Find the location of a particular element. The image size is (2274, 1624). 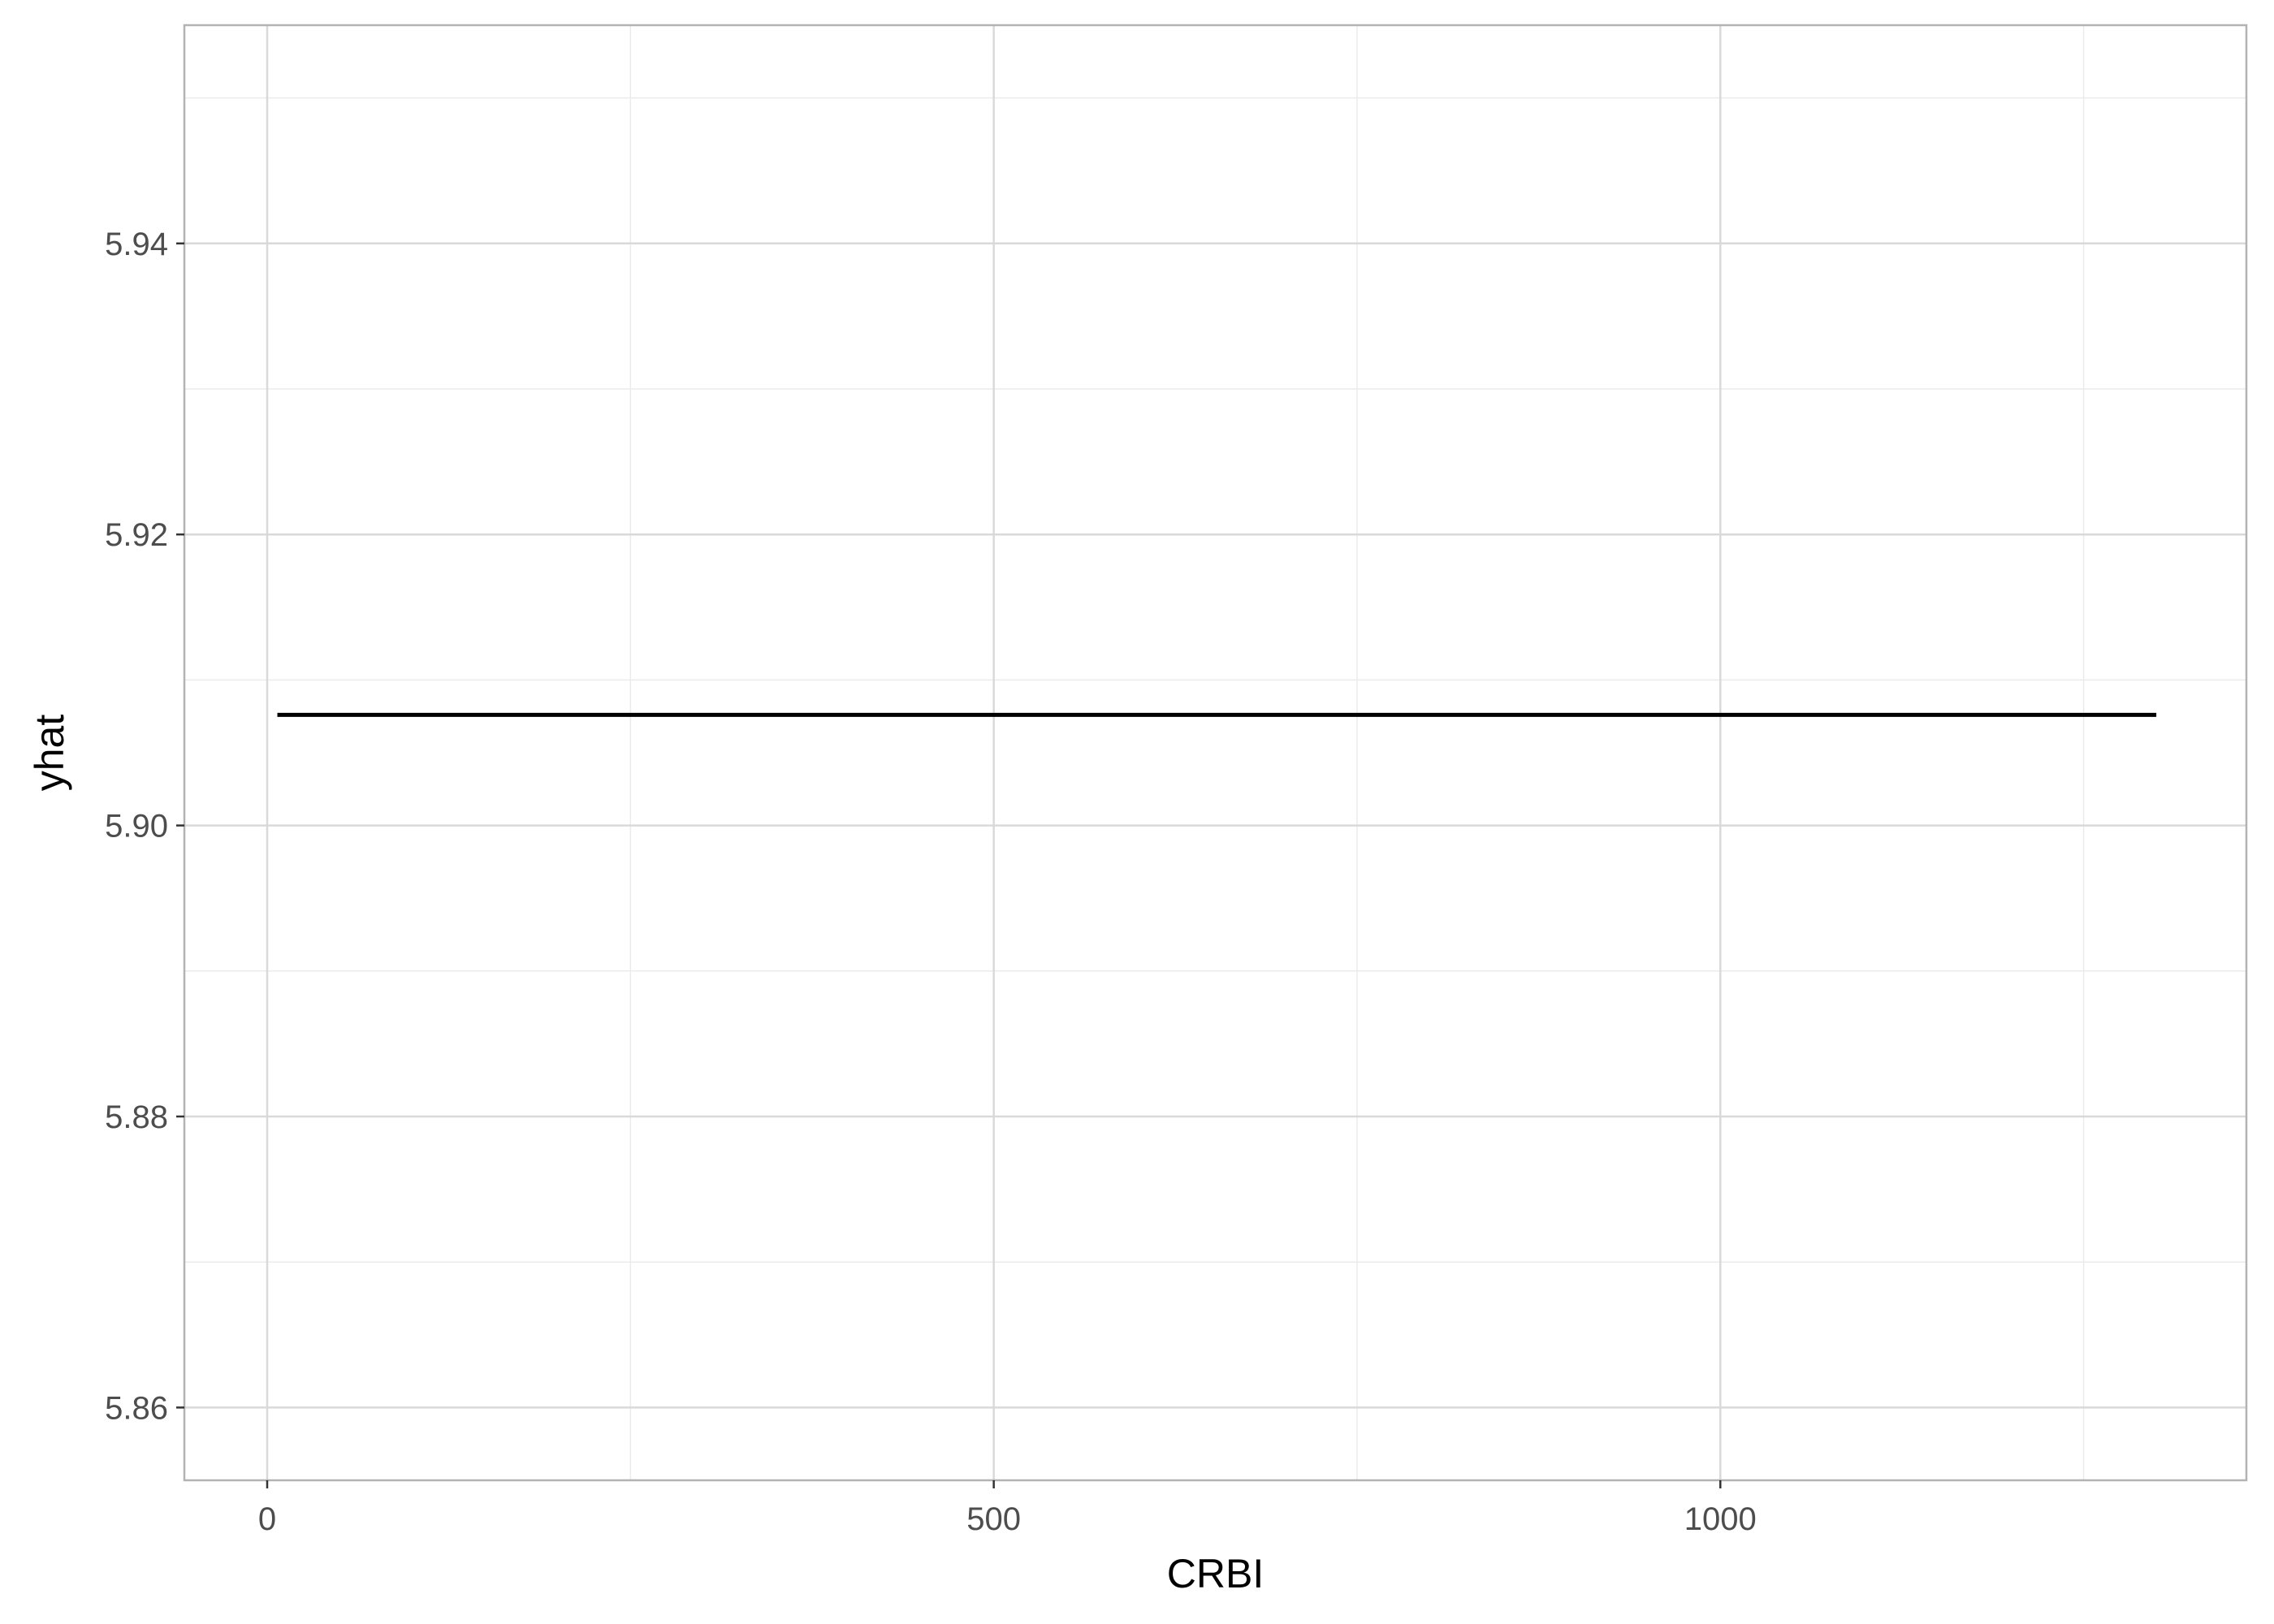

x-axis-title: CRBI is located at coordinates (1215, 1573).